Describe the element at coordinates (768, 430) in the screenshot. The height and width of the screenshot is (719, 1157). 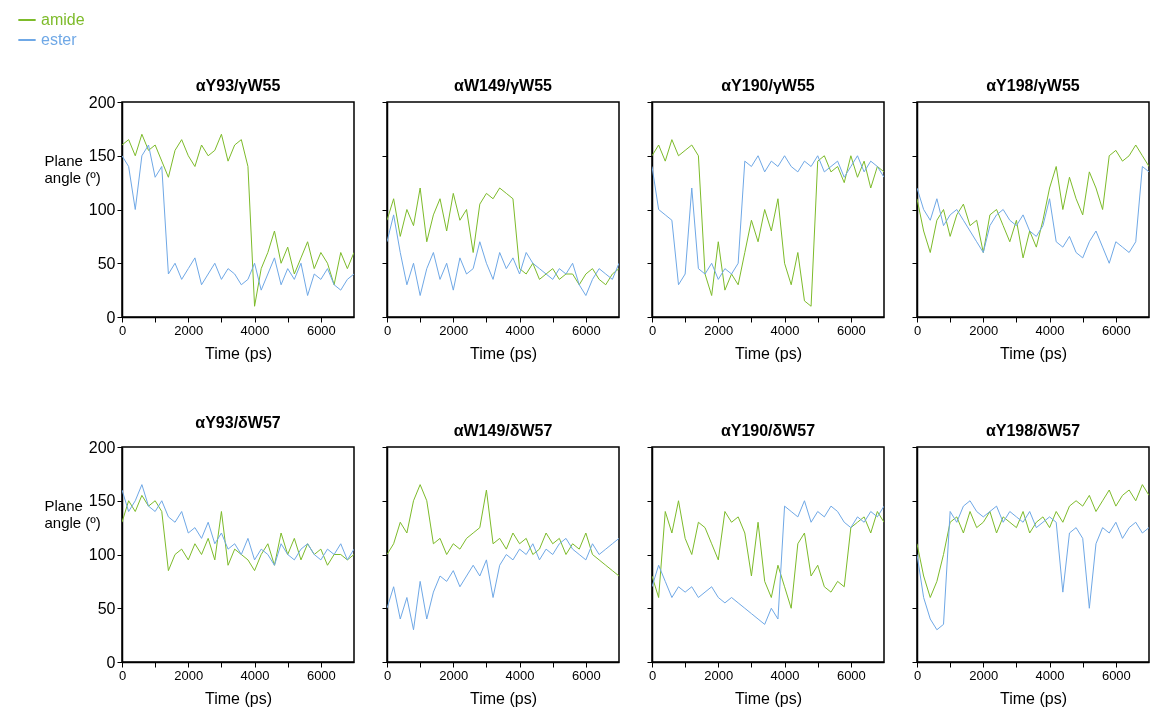
I see `chart-title: αY190/δW57` at that location.